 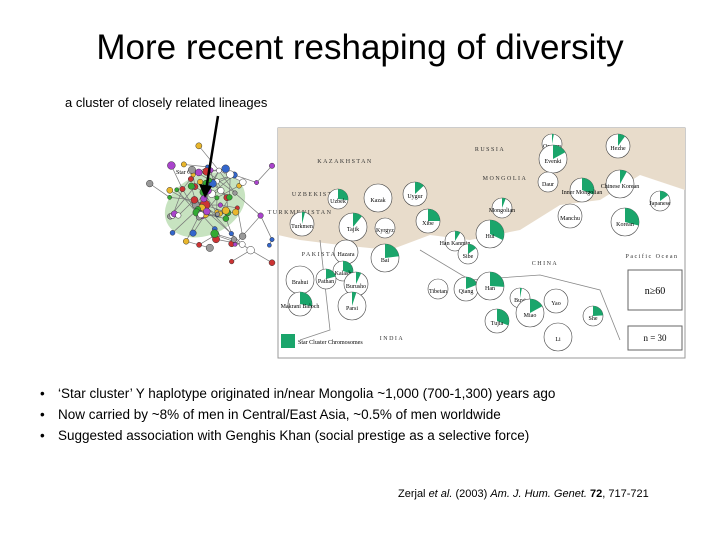 What do you see at coordinates (468, 257) in the screenshot?
I see `population-label: Sibe` at bounding box center [468, 257].